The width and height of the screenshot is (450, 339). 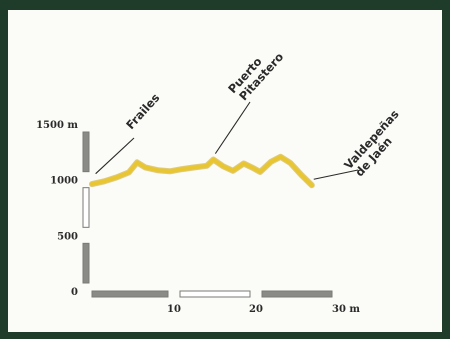 I want to click on leader-line-frailes, so click(x=115, y=156).